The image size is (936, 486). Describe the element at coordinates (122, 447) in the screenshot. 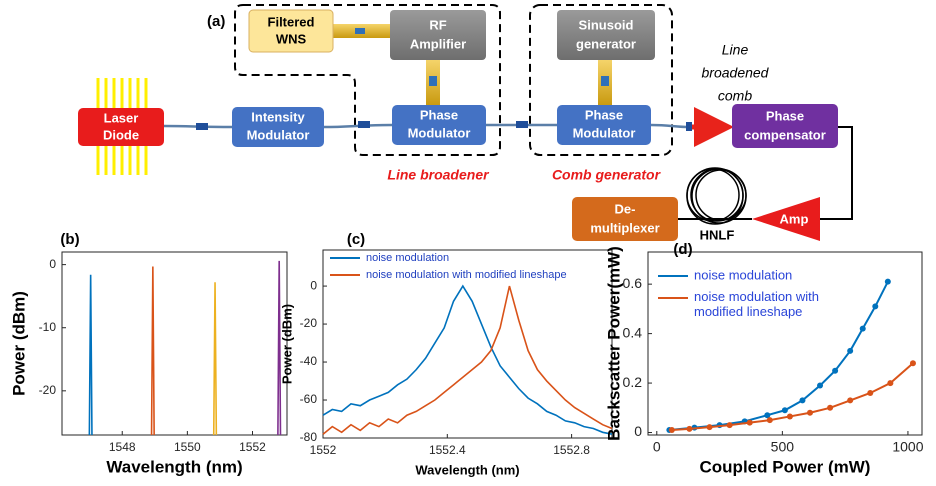

I see `x-tick-label: 1548` at that location.